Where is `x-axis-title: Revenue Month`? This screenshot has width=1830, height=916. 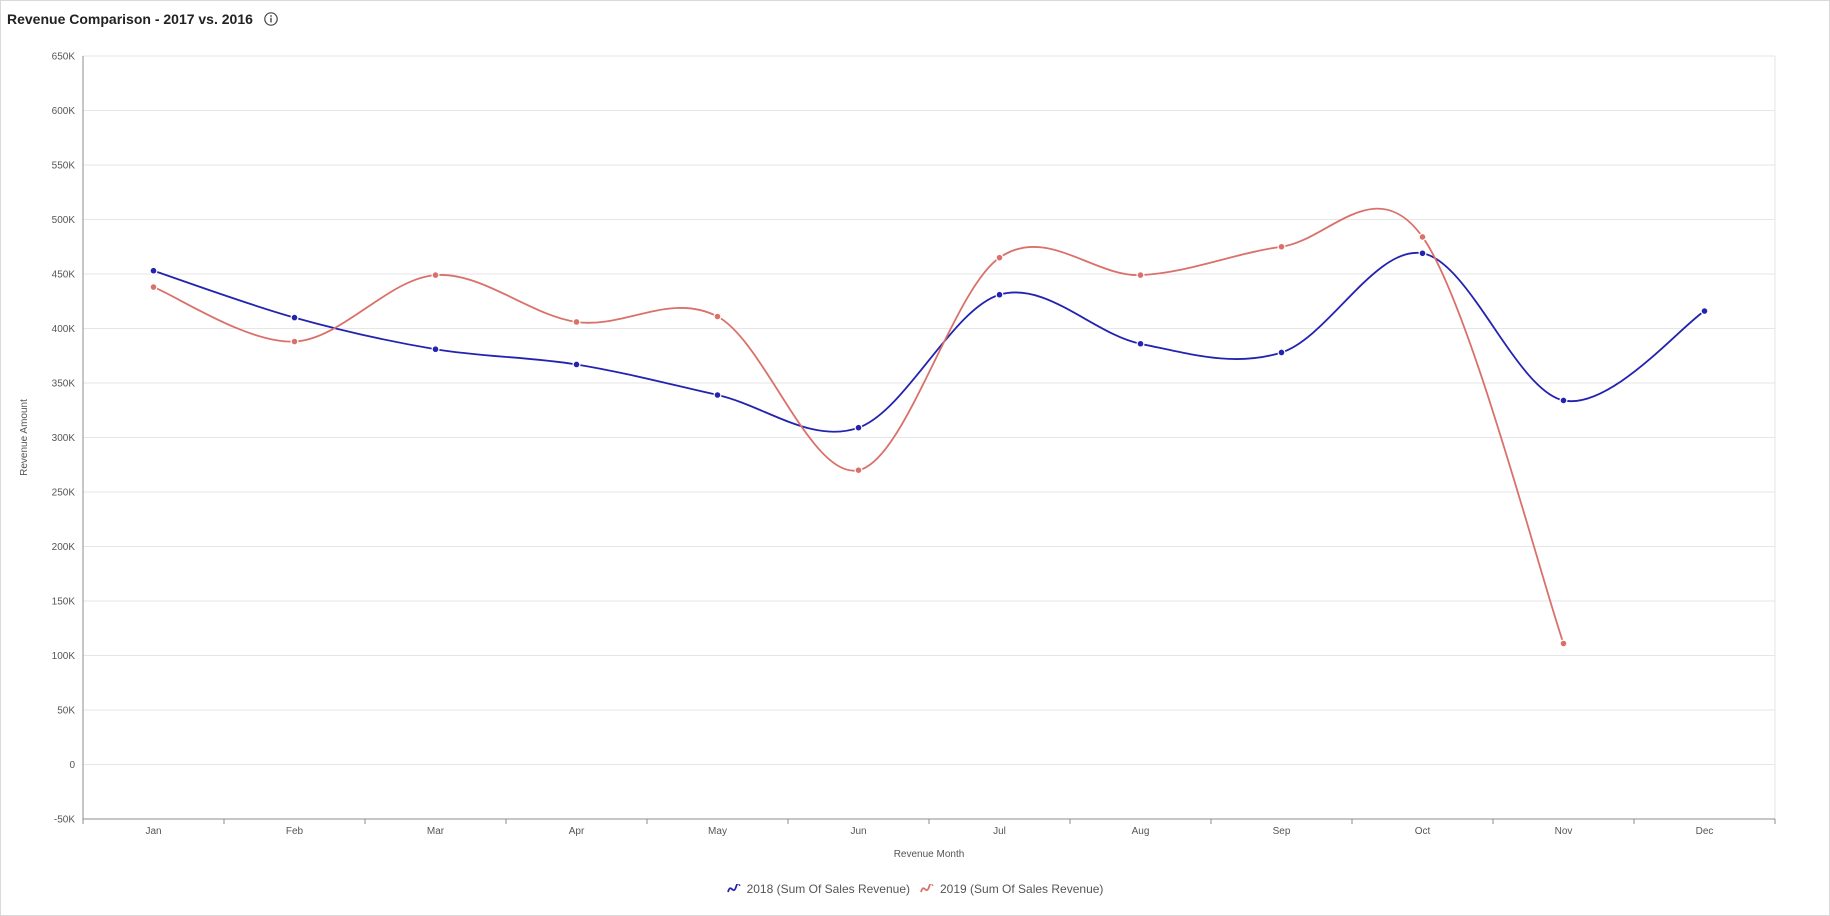 x-axis-title: Revenue Month is located at coordinates (929, 854).